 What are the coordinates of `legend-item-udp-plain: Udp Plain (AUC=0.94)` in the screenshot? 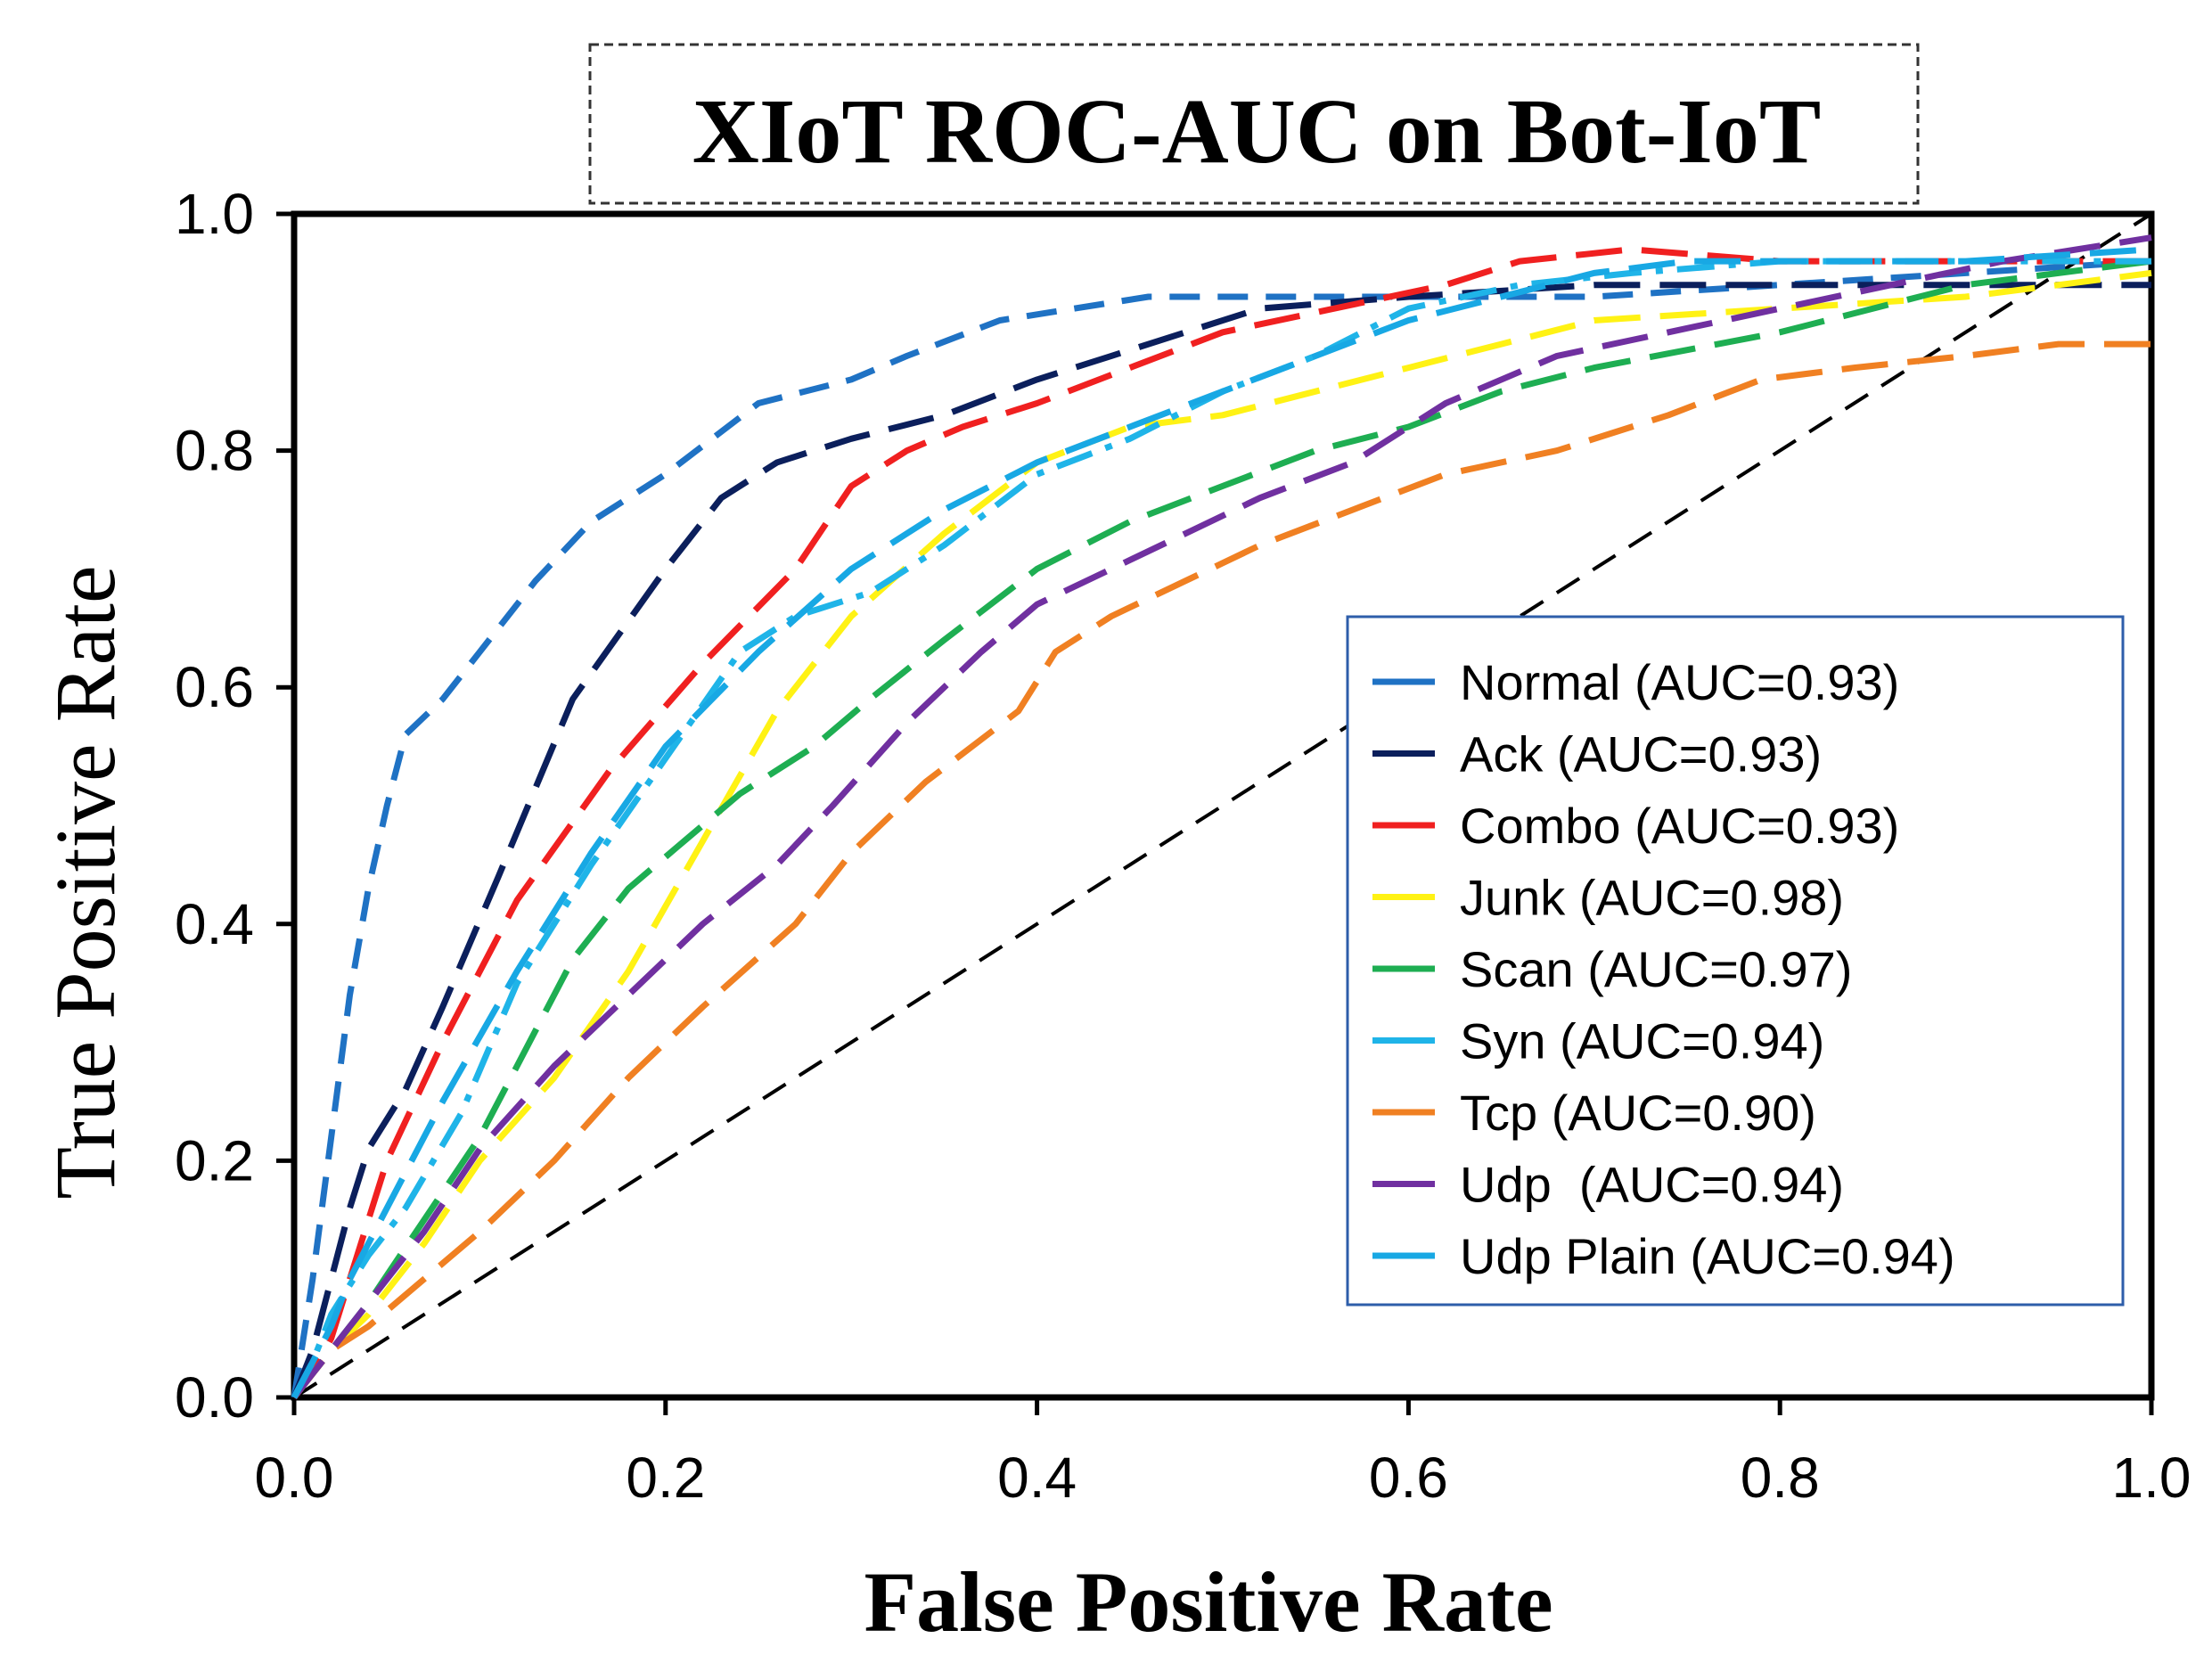 It's located at (1664, 1256).